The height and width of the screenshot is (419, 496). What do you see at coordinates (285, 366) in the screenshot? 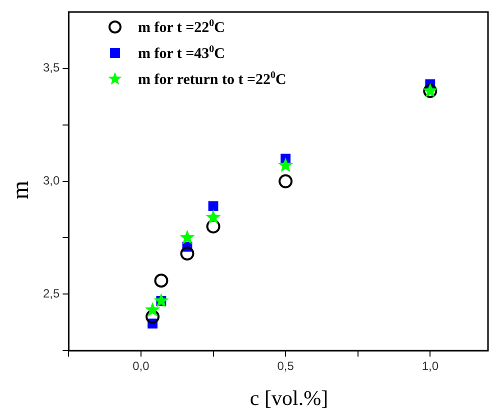
I see `x-tick-label: 0,5` at bounding box center [285, 366].